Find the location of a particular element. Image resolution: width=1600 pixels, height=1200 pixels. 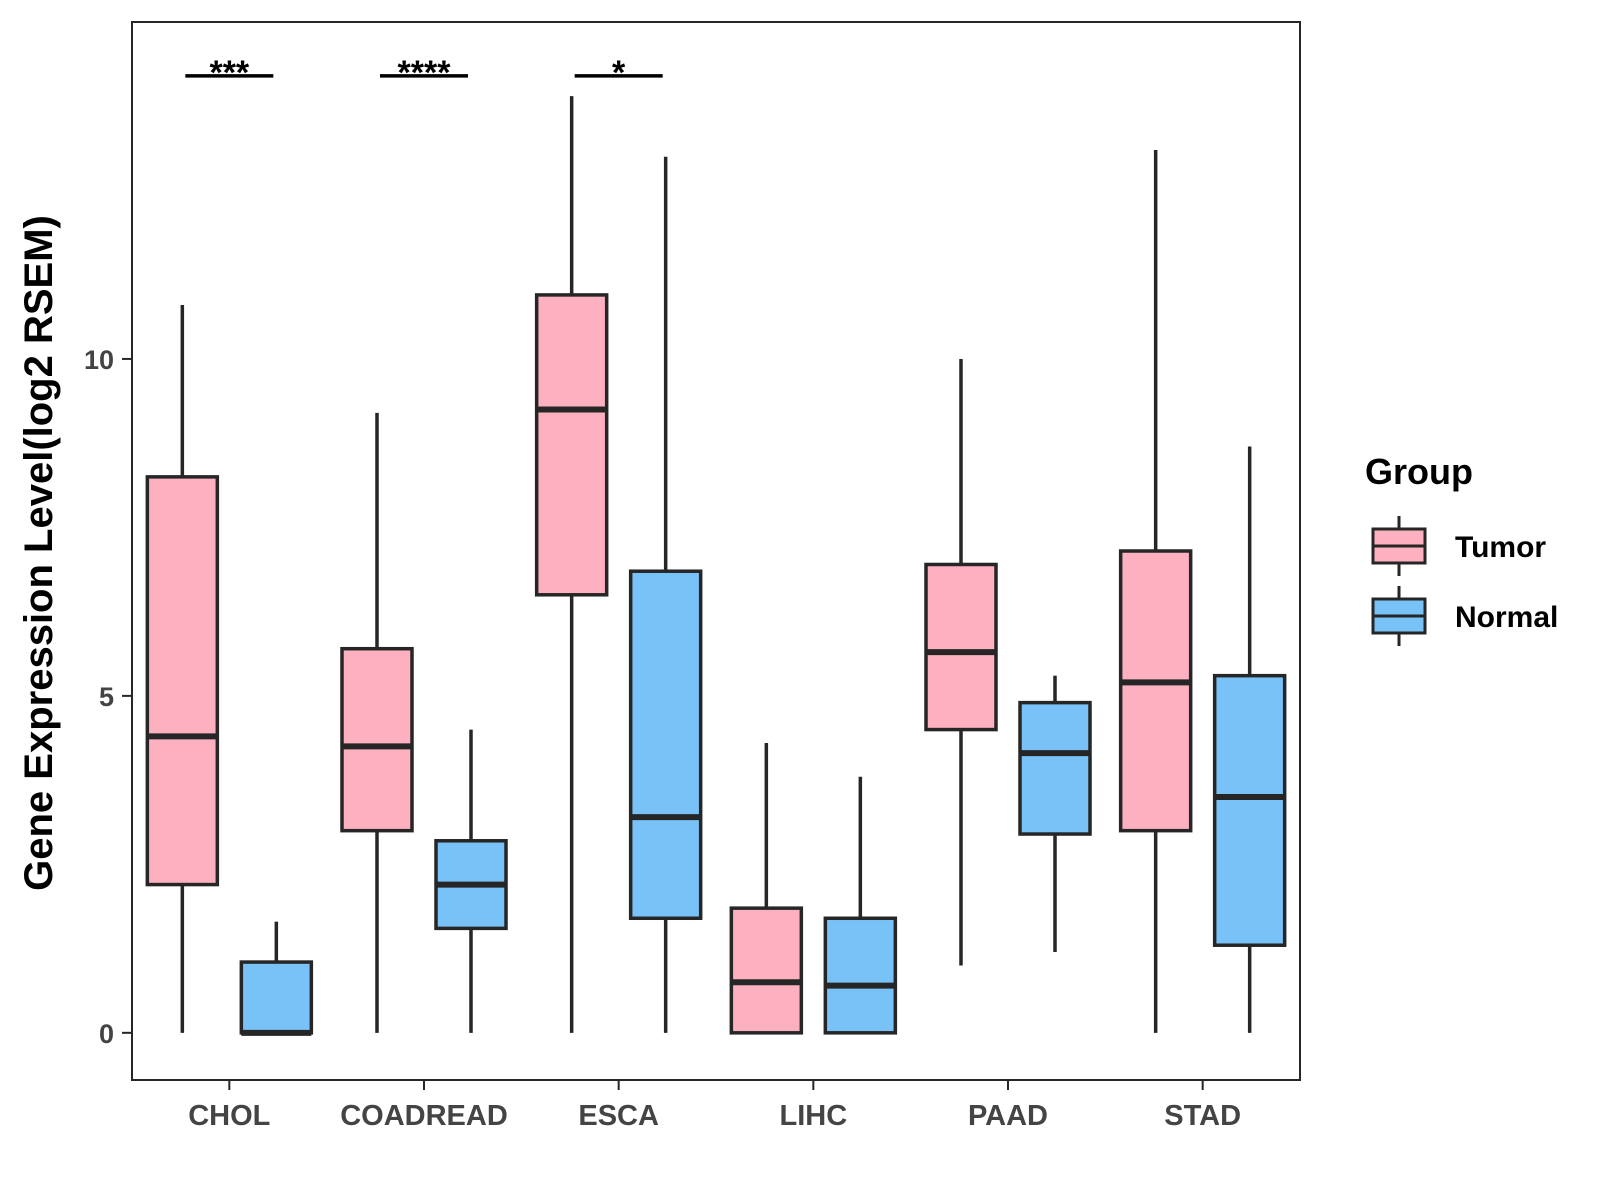

x-tick-label-coadread: COADREAD is located at coordinates (424, 1116).